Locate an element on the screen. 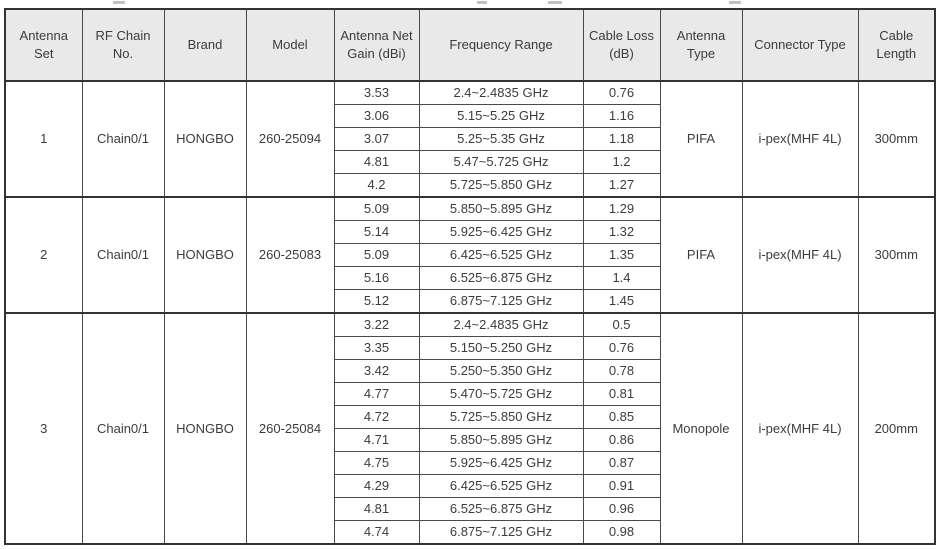 The height and width of the screenshot is (549, 942). antenna-set-cell: 2 is located at coordinates (43, 255).